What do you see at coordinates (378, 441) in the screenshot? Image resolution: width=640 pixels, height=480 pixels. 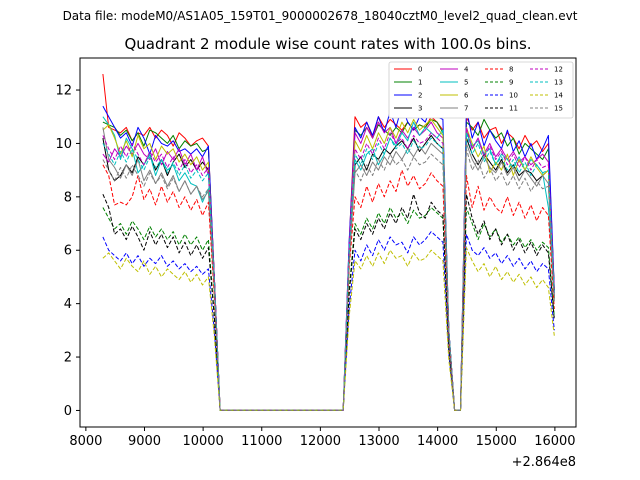 I see `x-tick-label-13000: 13000` at bounding box center [378, 441].